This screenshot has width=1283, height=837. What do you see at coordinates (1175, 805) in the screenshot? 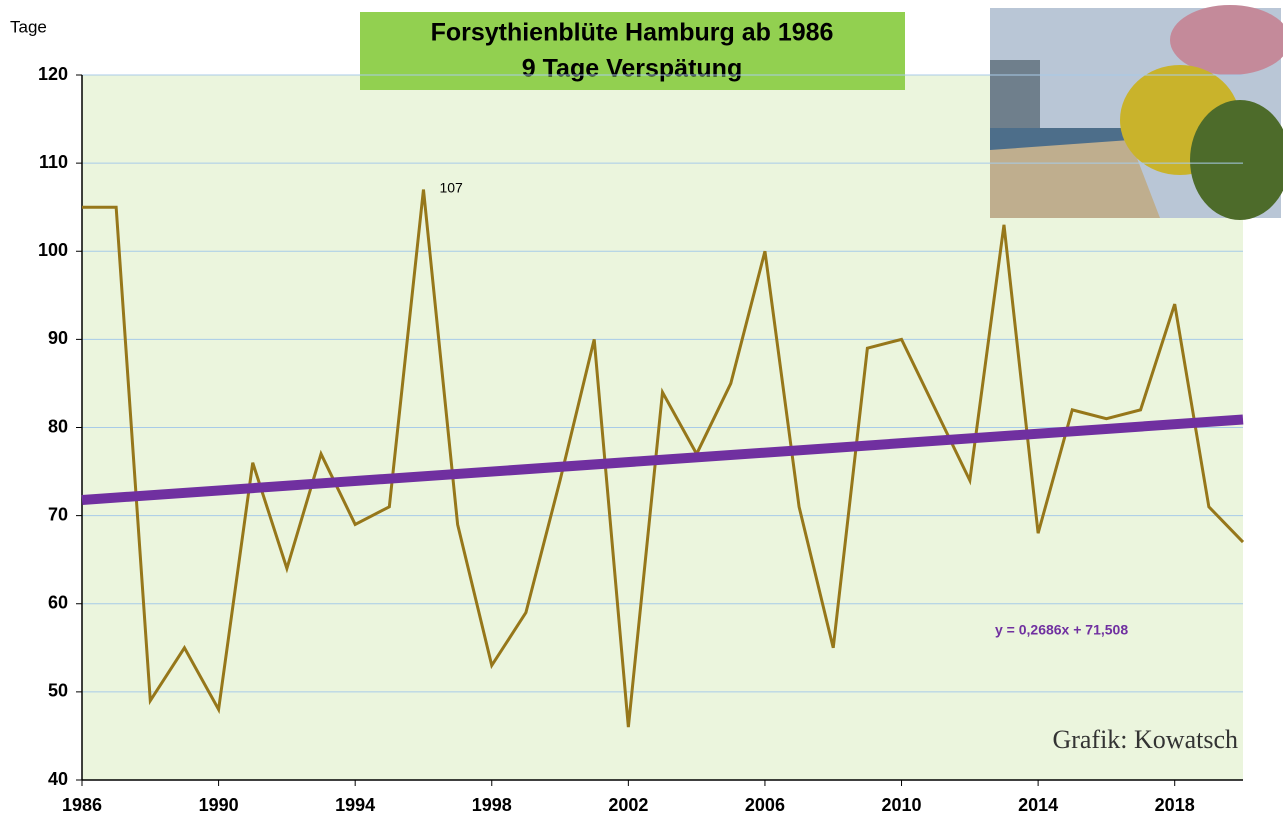
I see `x-tick-label: 2018` at bounding box center [1175, 805].